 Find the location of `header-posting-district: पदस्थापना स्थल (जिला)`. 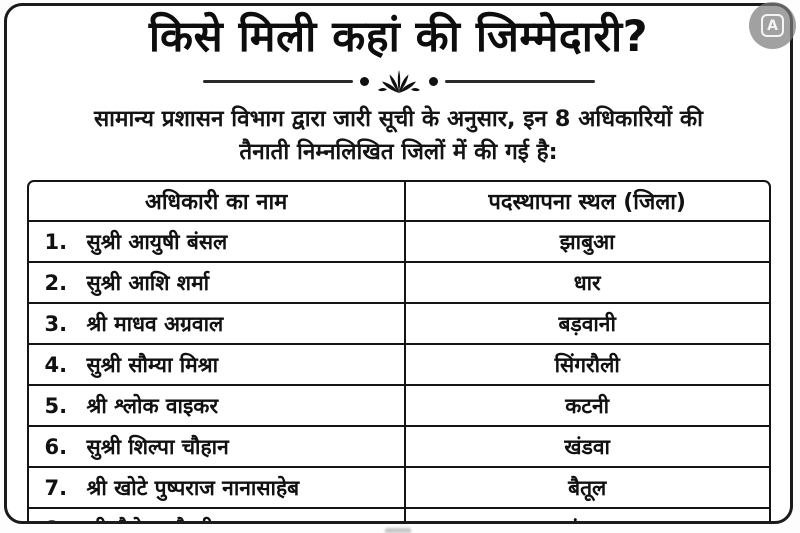

header-posting-district: पदस्थापना स्थल (जिला) is located at coordinates (587, 203).